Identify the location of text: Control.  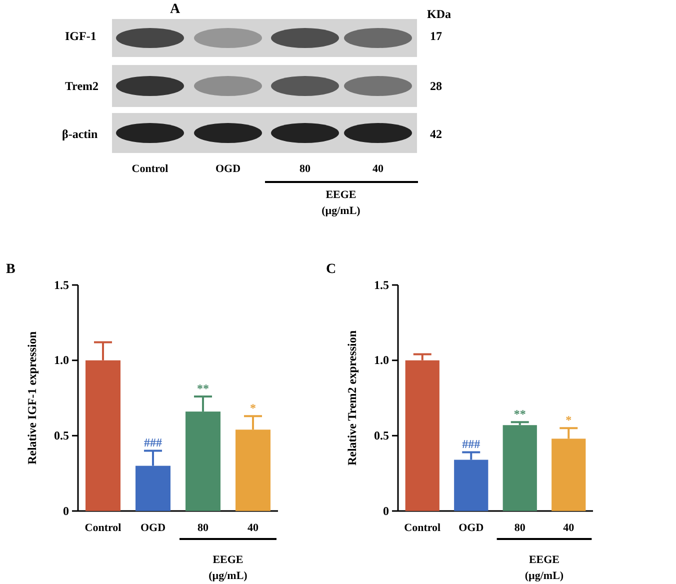
(150, 169).